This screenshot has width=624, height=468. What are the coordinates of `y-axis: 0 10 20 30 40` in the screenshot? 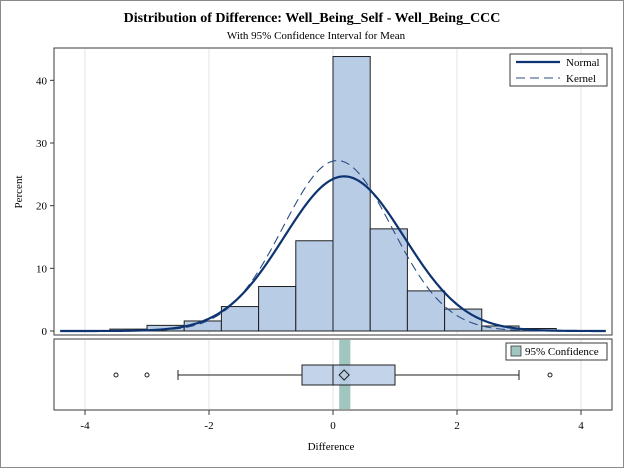 It's located at (45, 206).